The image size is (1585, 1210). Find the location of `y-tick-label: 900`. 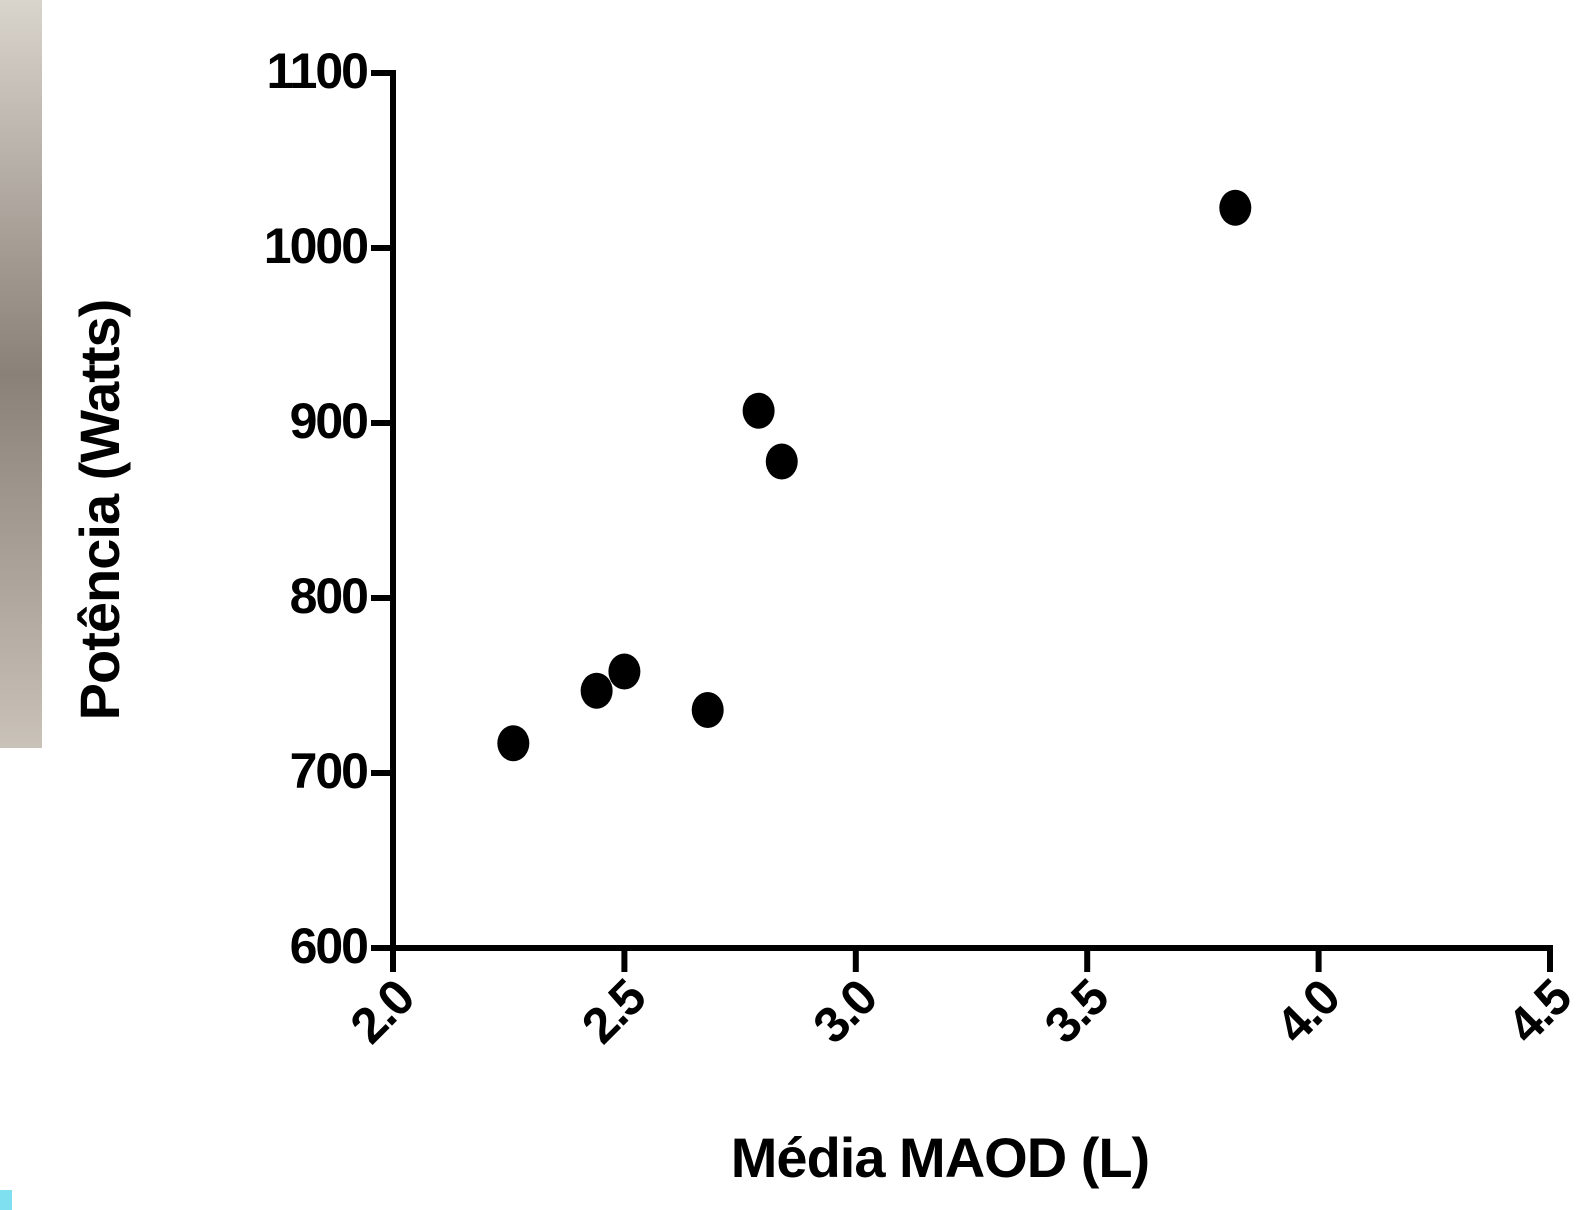

y-tick-label: 900 is located at coordinates (329, 421).